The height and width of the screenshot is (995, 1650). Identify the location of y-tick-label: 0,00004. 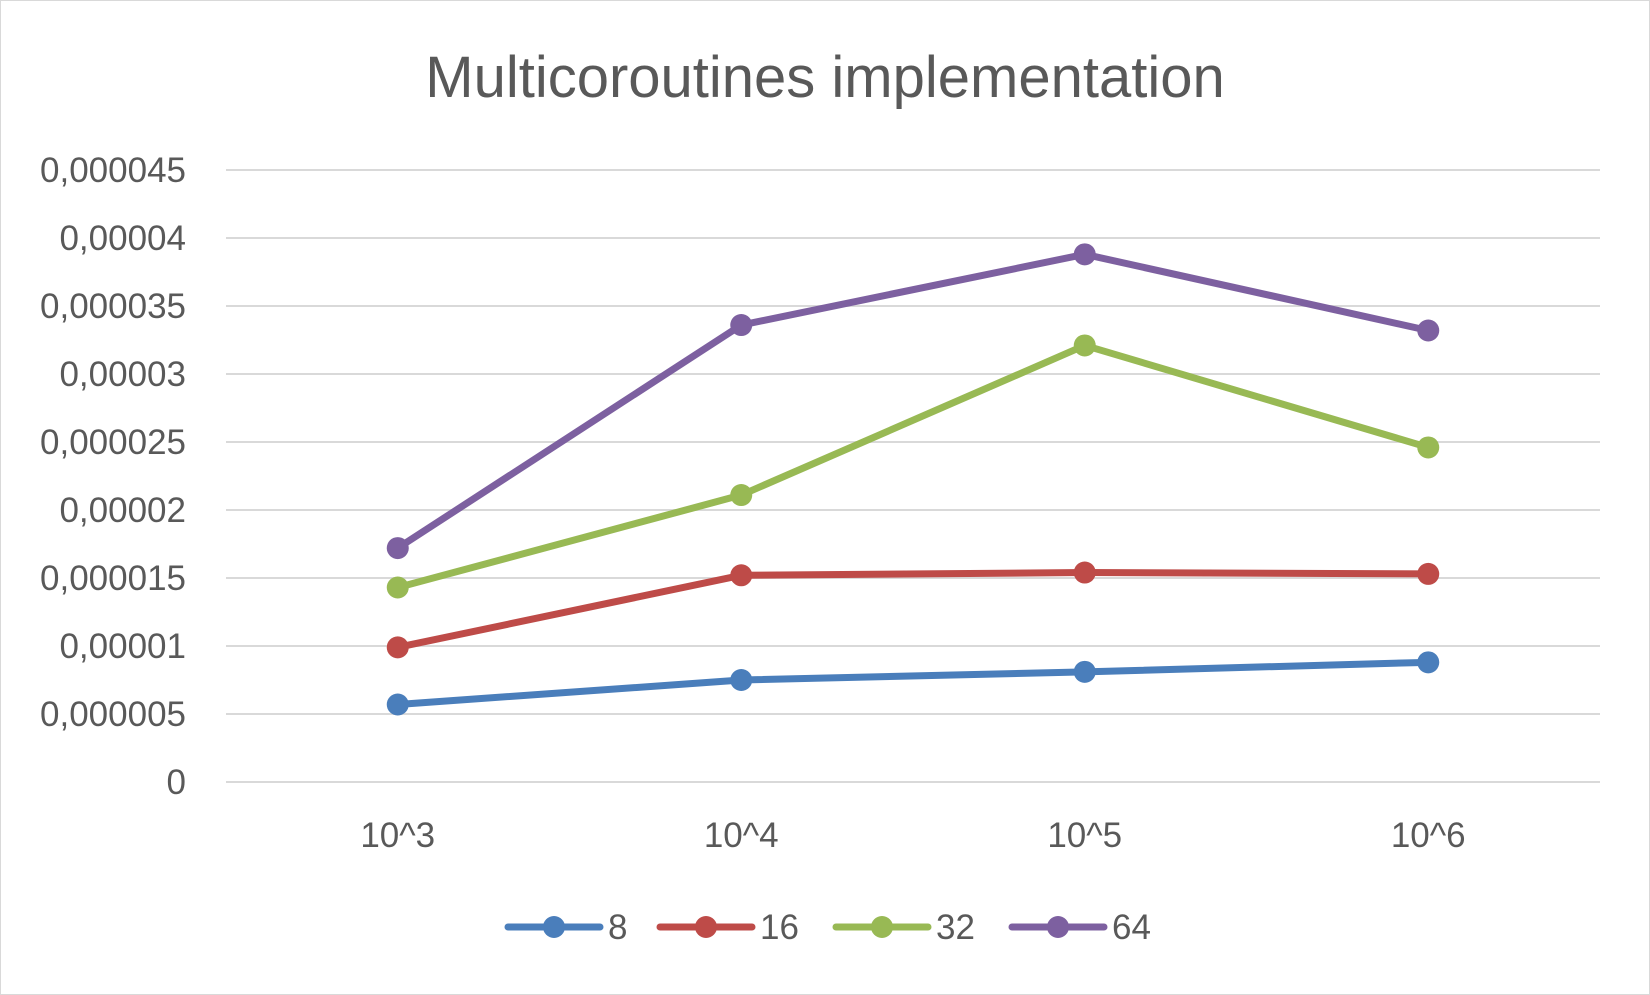
(122, 238).